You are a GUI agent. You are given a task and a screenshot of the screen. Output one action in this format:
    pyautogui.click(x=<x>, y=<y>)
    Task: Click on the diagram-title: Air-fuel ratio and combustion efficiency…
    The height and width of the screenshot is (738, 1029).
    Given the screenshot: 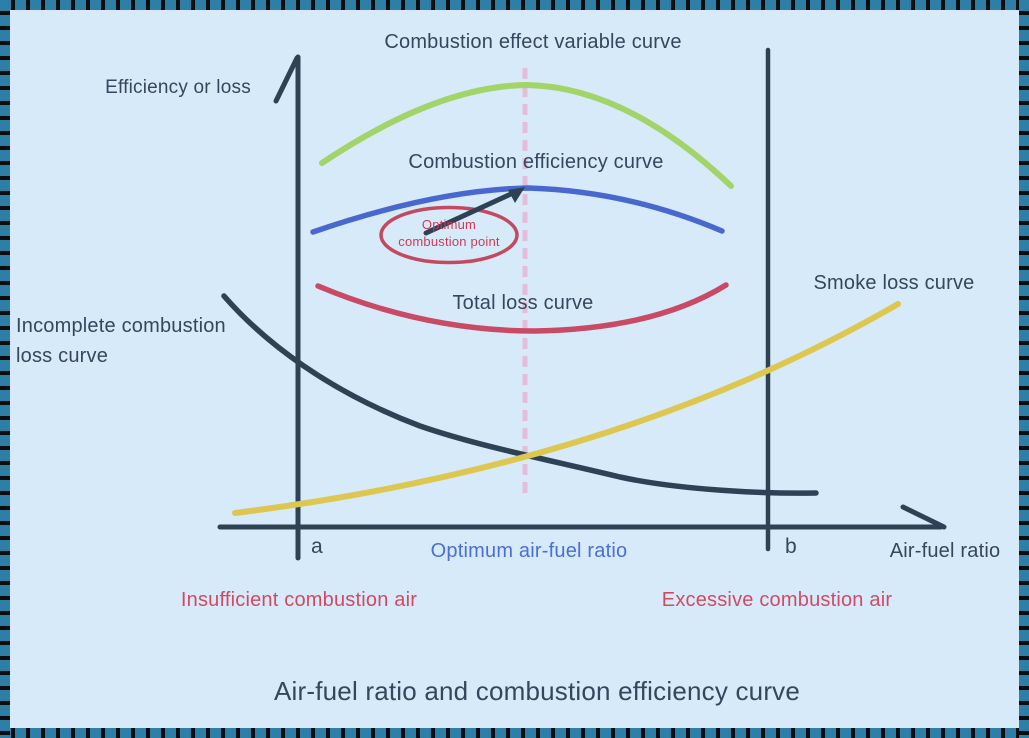 What is the action you would take?
    pyautogui.click(x=537, y=691)
    